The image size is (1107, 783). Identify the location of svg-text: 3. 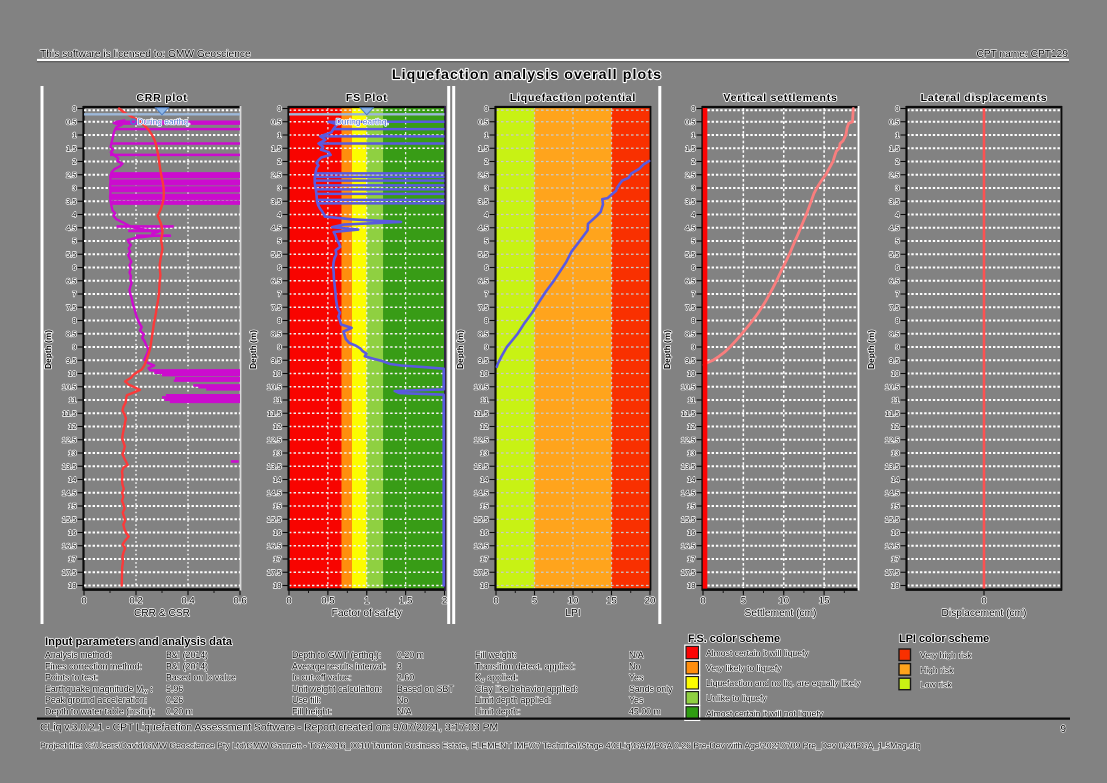
(897, 188).